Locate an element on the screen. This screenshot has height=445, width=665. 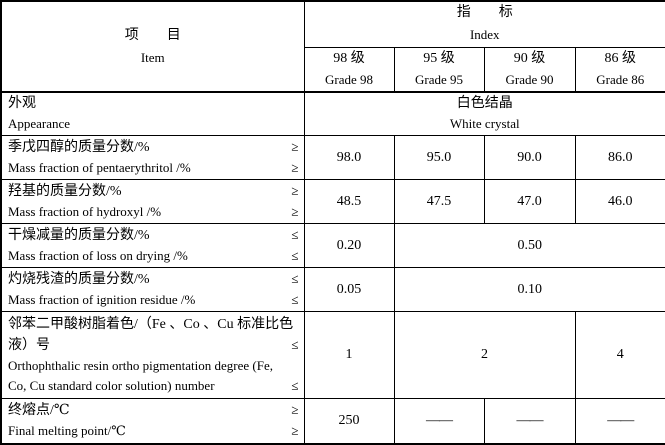
item-label-en: Mass fraction of loss on drying /% is located at coordinates (98, 256).